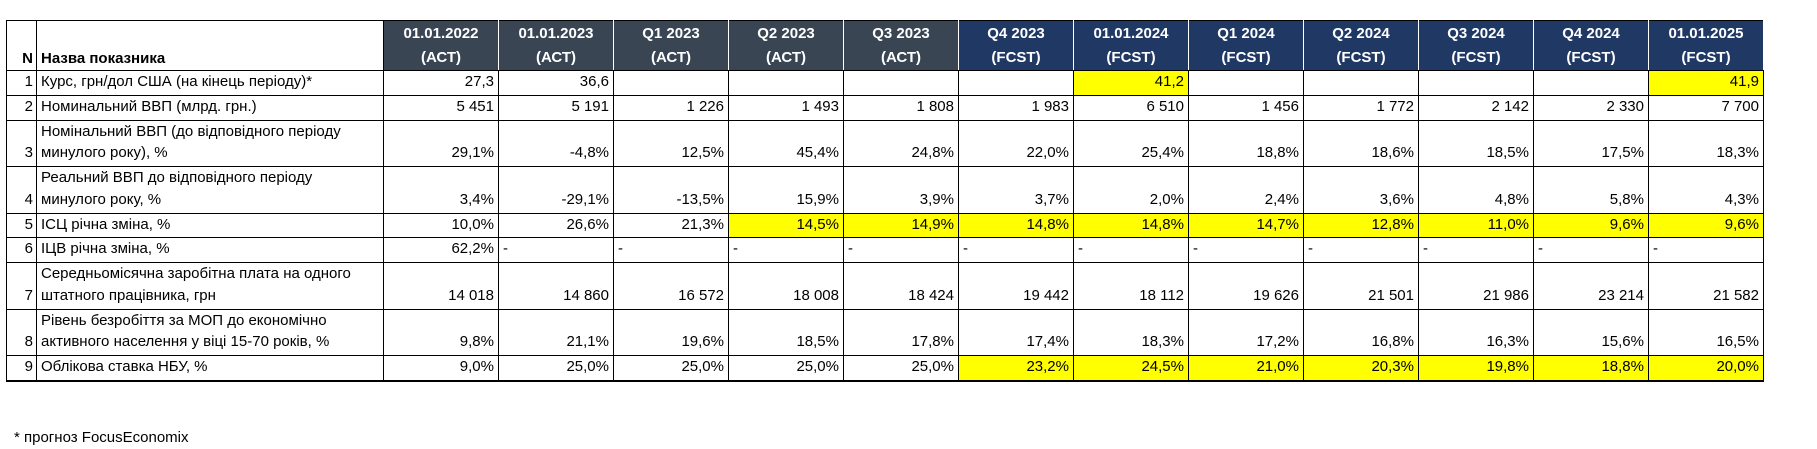 Image resolution: width=1817 pixels, height=449 pixels. Describe the element at coordinates (441, 250) in the screenshot. I see `data-cell: 62,2%` at that location.